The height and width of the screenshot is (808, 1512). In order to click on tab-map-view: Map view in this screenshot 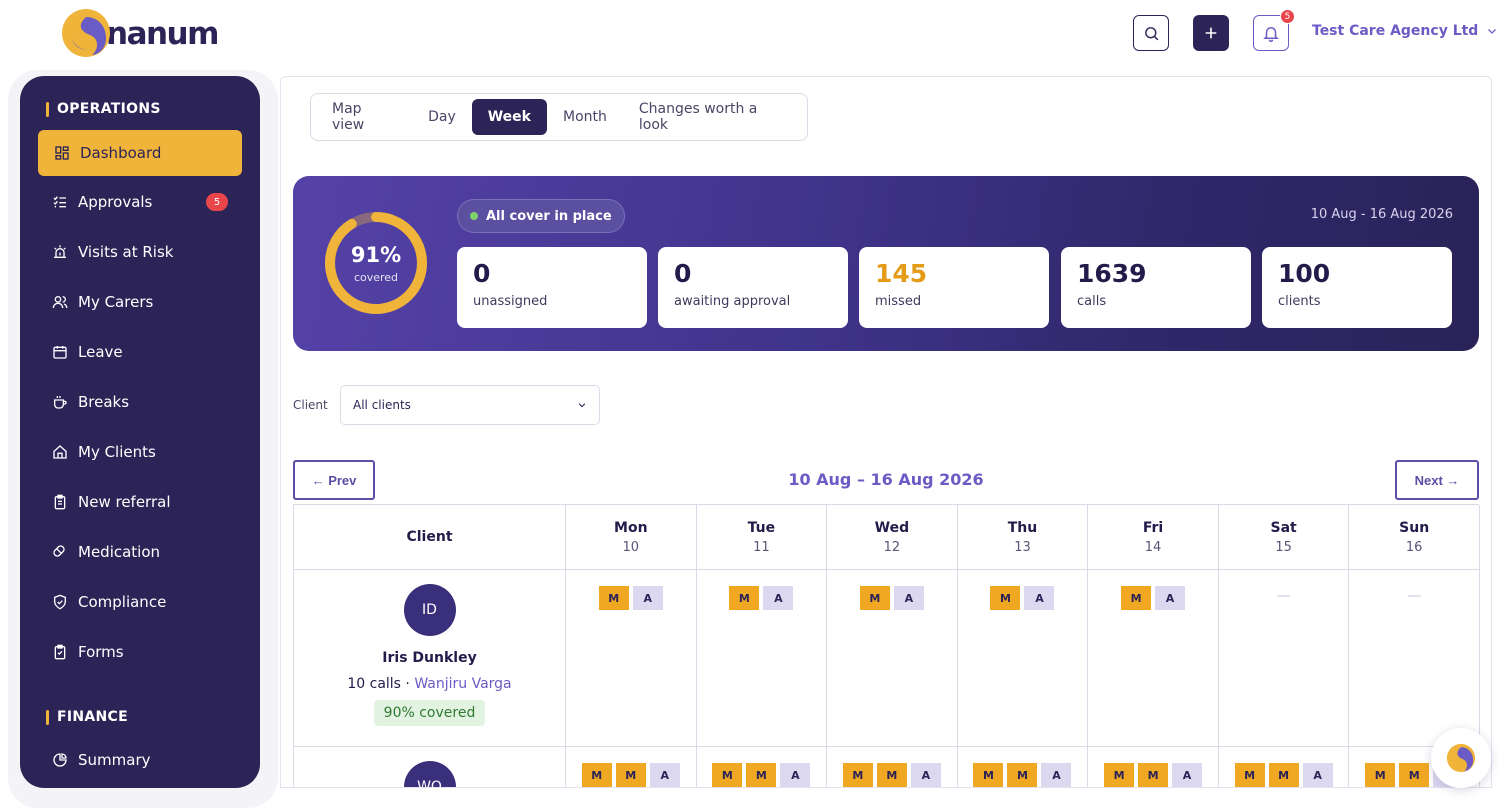, I will do `click(348, 117)`.